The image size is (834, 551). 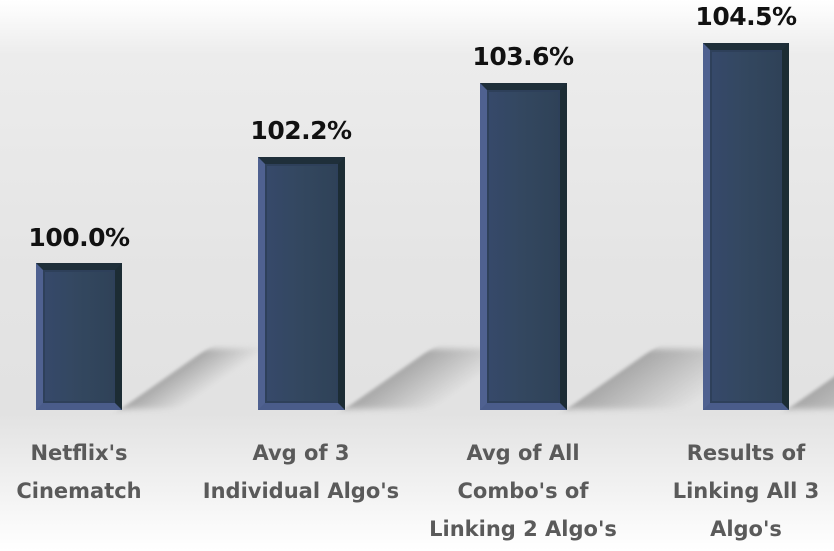 I want to click on x-axis-label: Avg of All Combo's of Linking 2 Algo's, so click(x=523, y=491).